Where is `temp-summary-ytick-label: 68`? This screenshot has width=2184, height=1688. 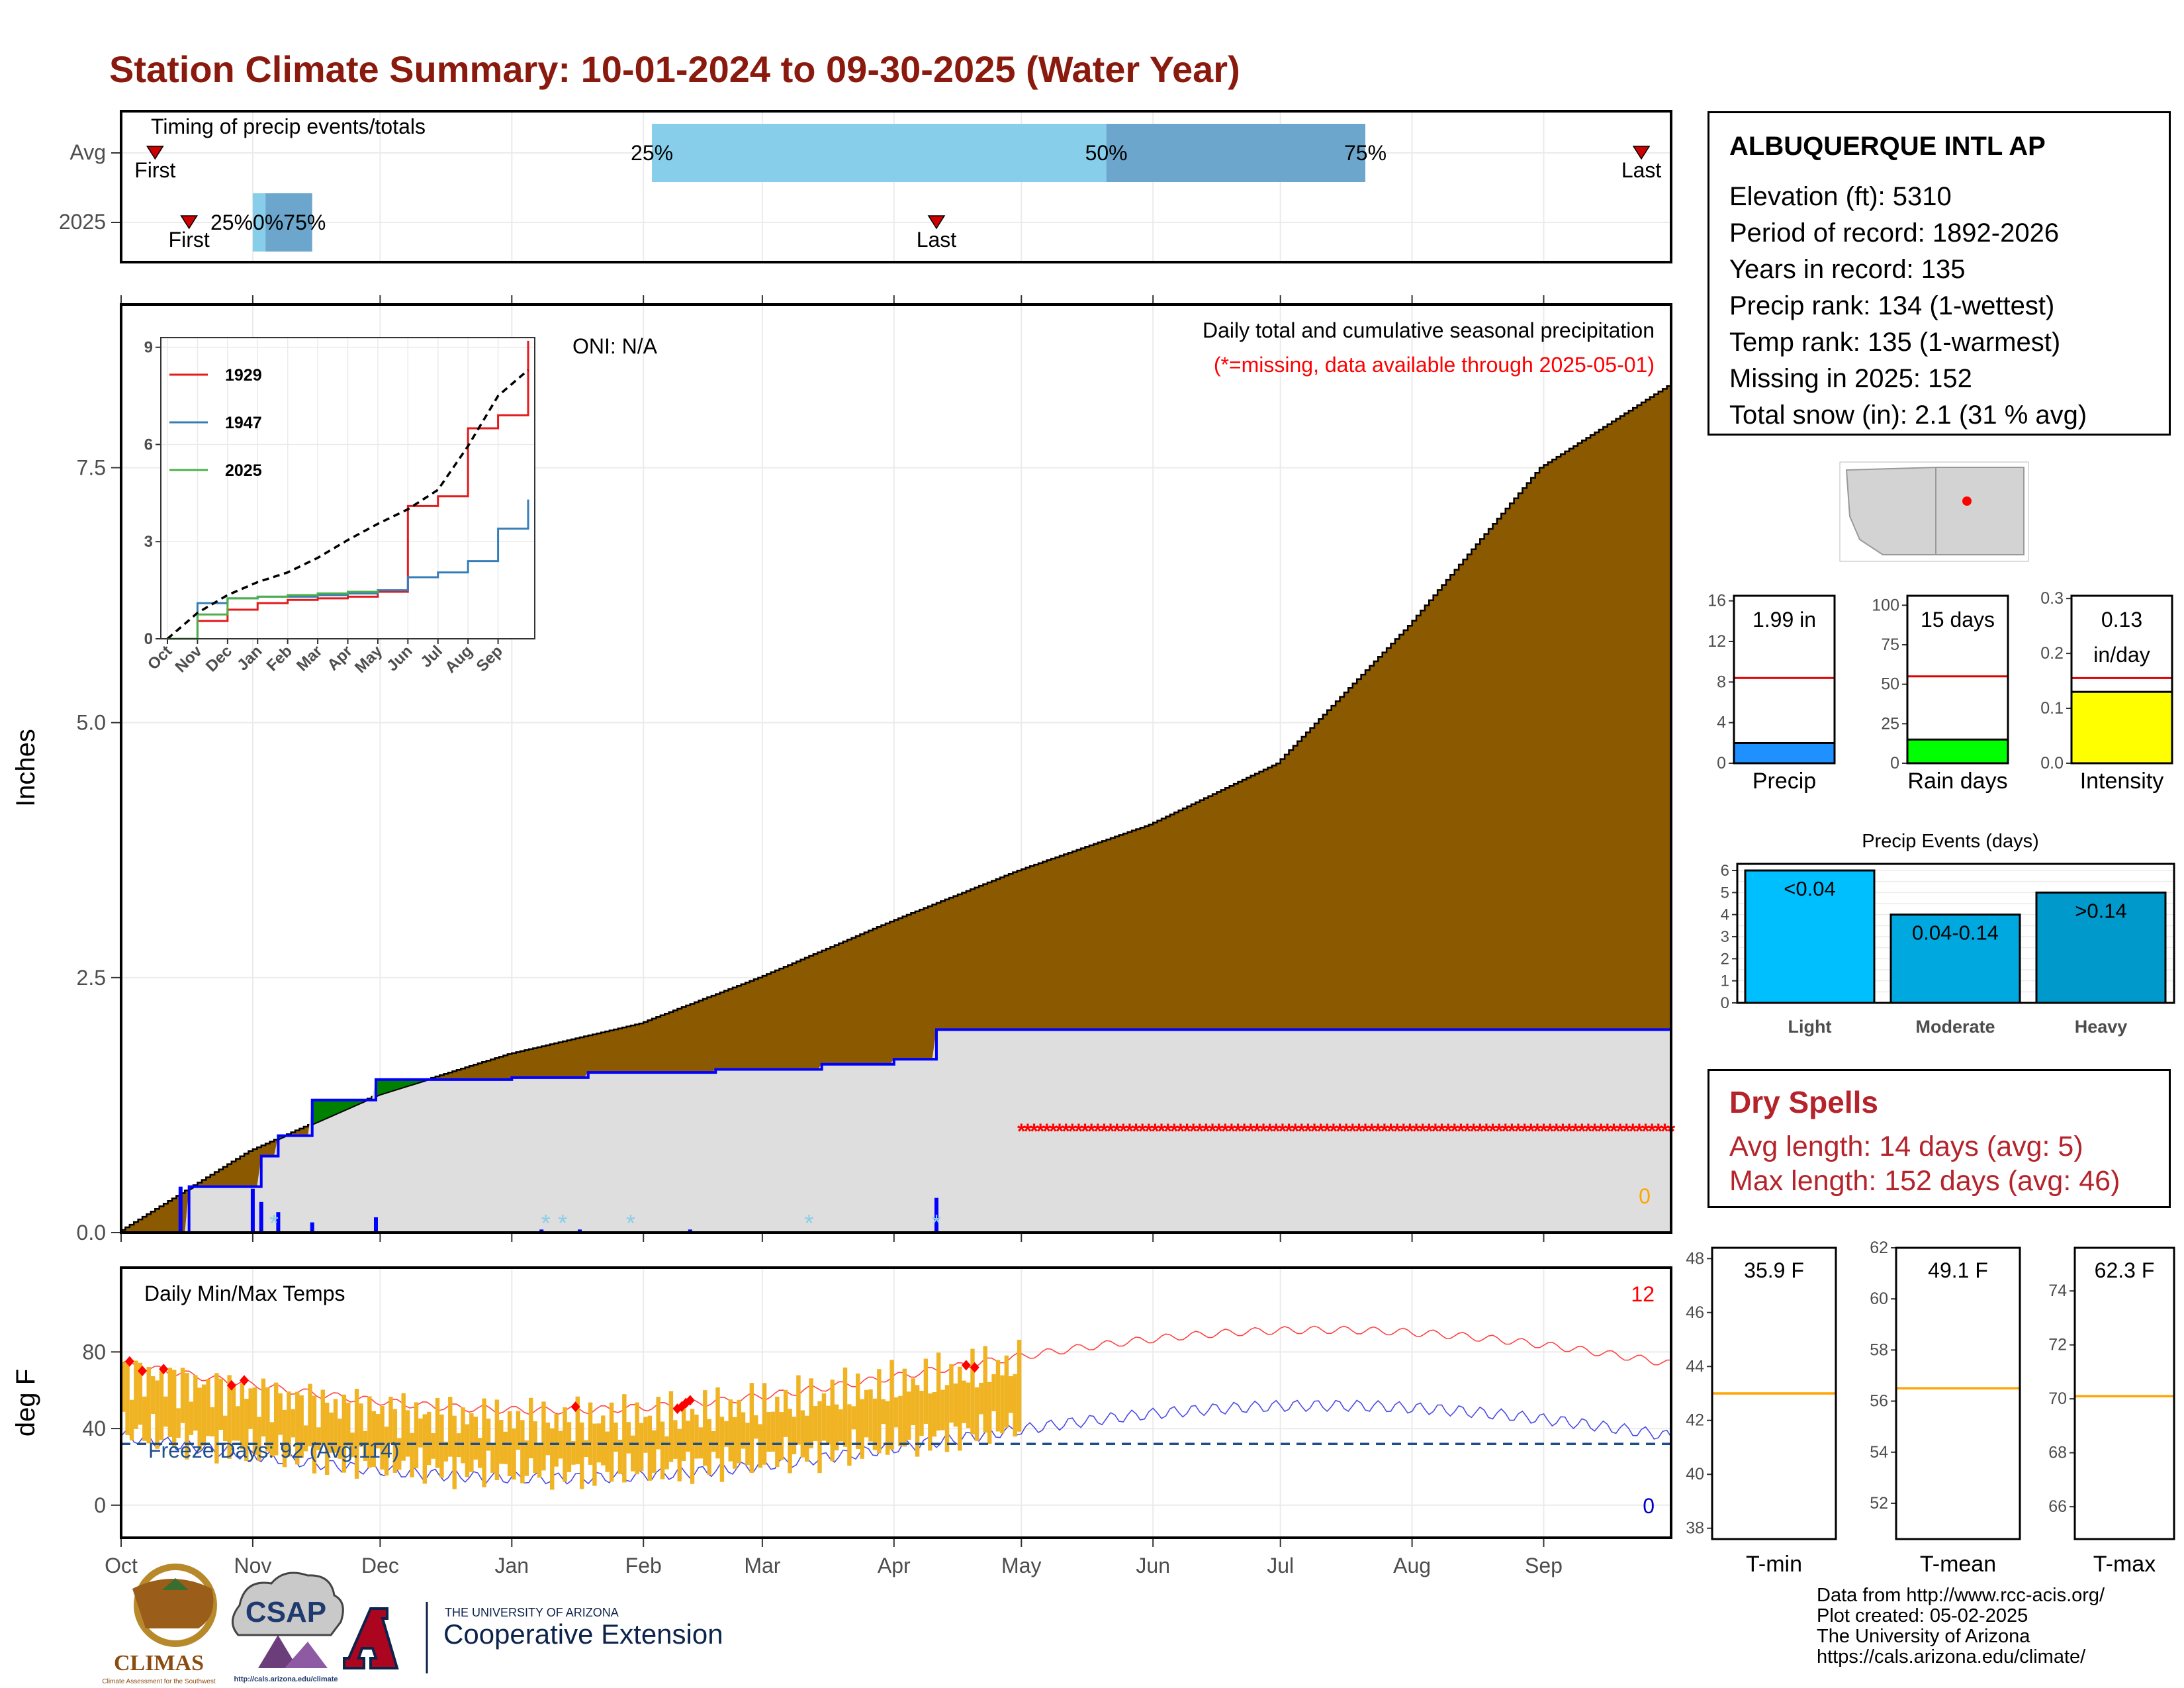 temp-summary-ytick-label: 68 is located at coordinates (2057, 1453).